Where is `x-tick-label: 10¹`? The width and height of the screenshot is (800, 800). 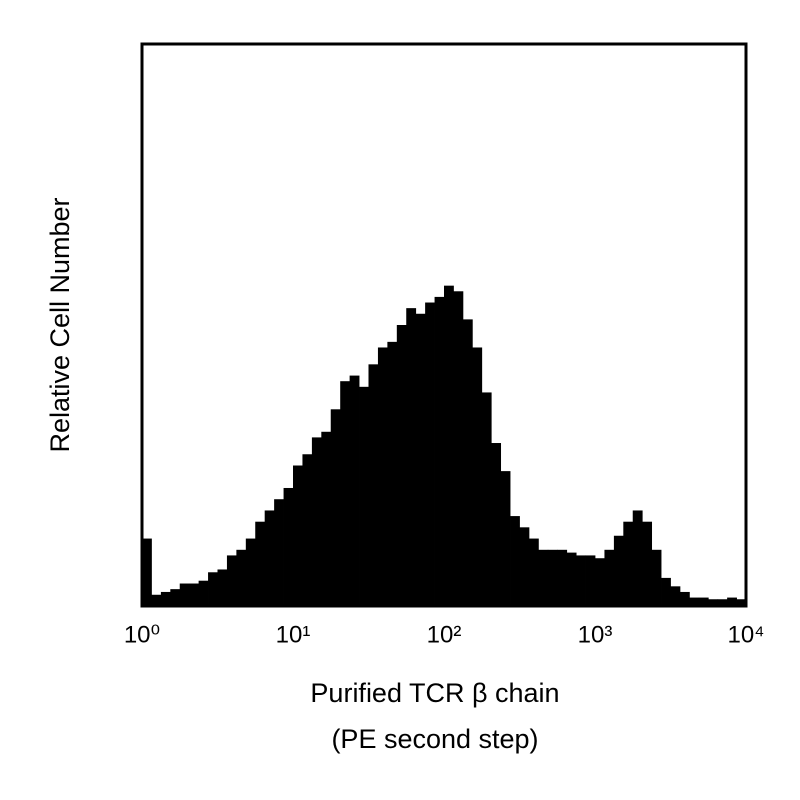 x-tick-label: 10¹ is located at coordinates (293, 634).